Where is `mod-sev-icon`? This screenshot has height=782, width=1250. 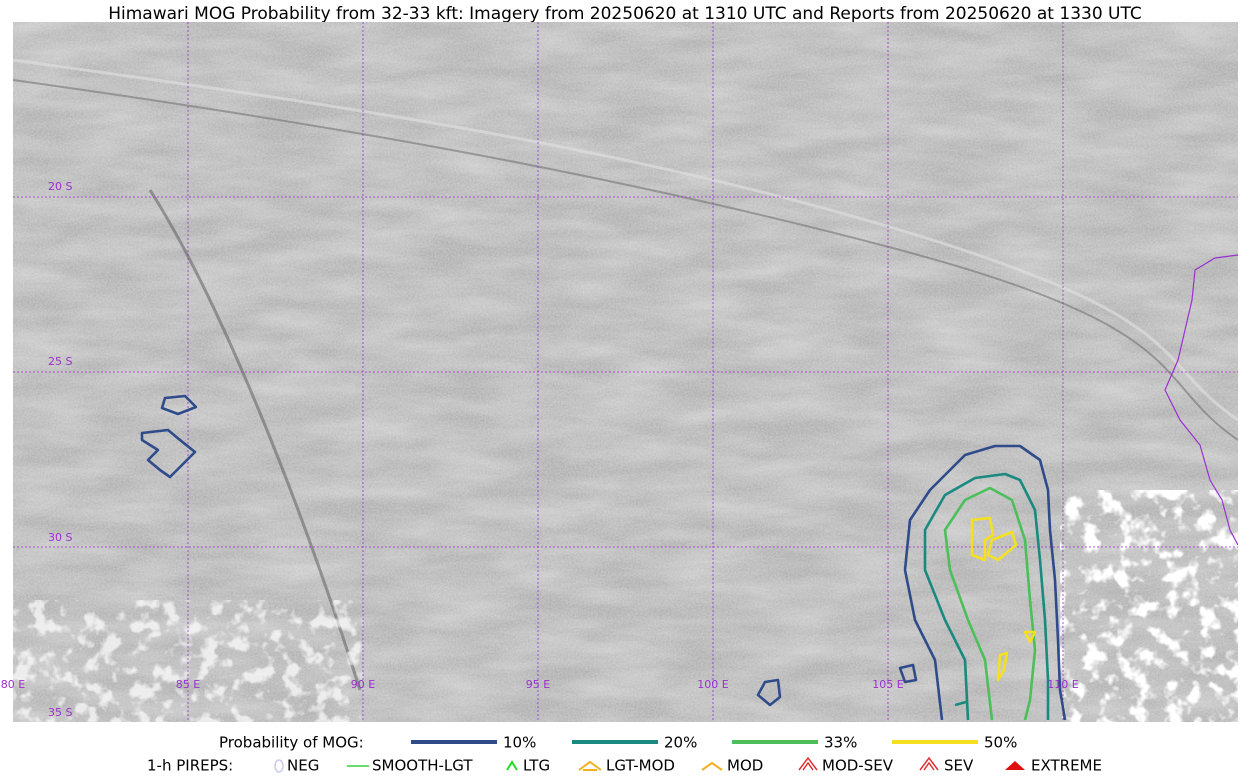 mod-sev-icon is located at coordinates (808, 763).